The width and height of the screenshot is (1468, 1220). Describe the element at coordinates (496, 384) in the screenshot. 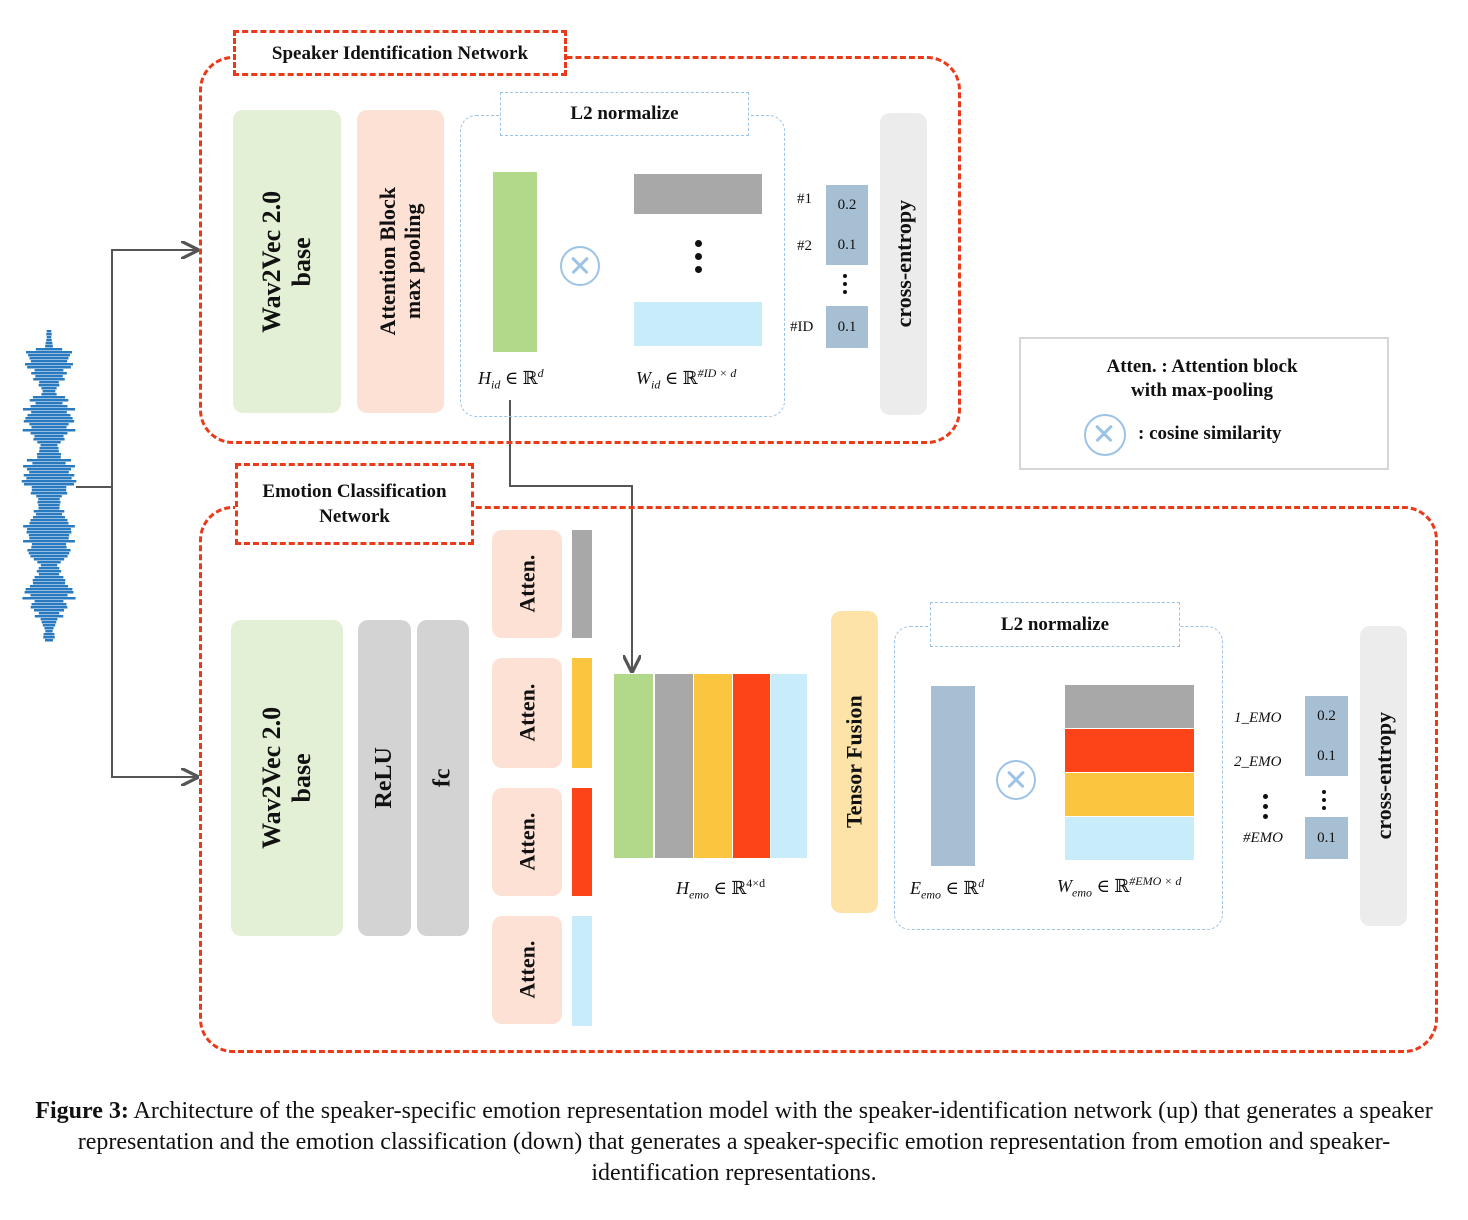

I see `h-id-sub: id` at that location.